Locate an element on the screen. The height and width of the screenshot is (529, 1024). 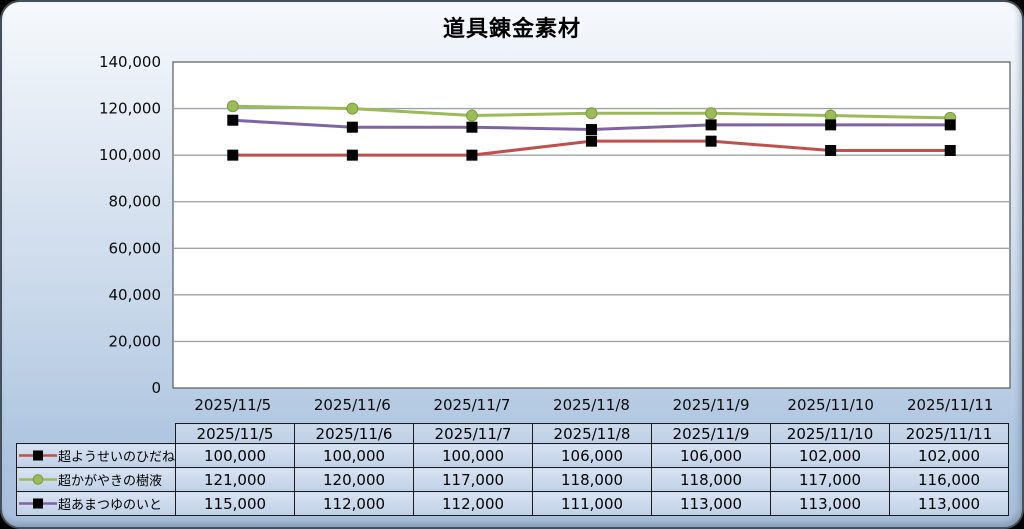
date-column-header: 2025/11/8 is located at coordinates (592, 433).